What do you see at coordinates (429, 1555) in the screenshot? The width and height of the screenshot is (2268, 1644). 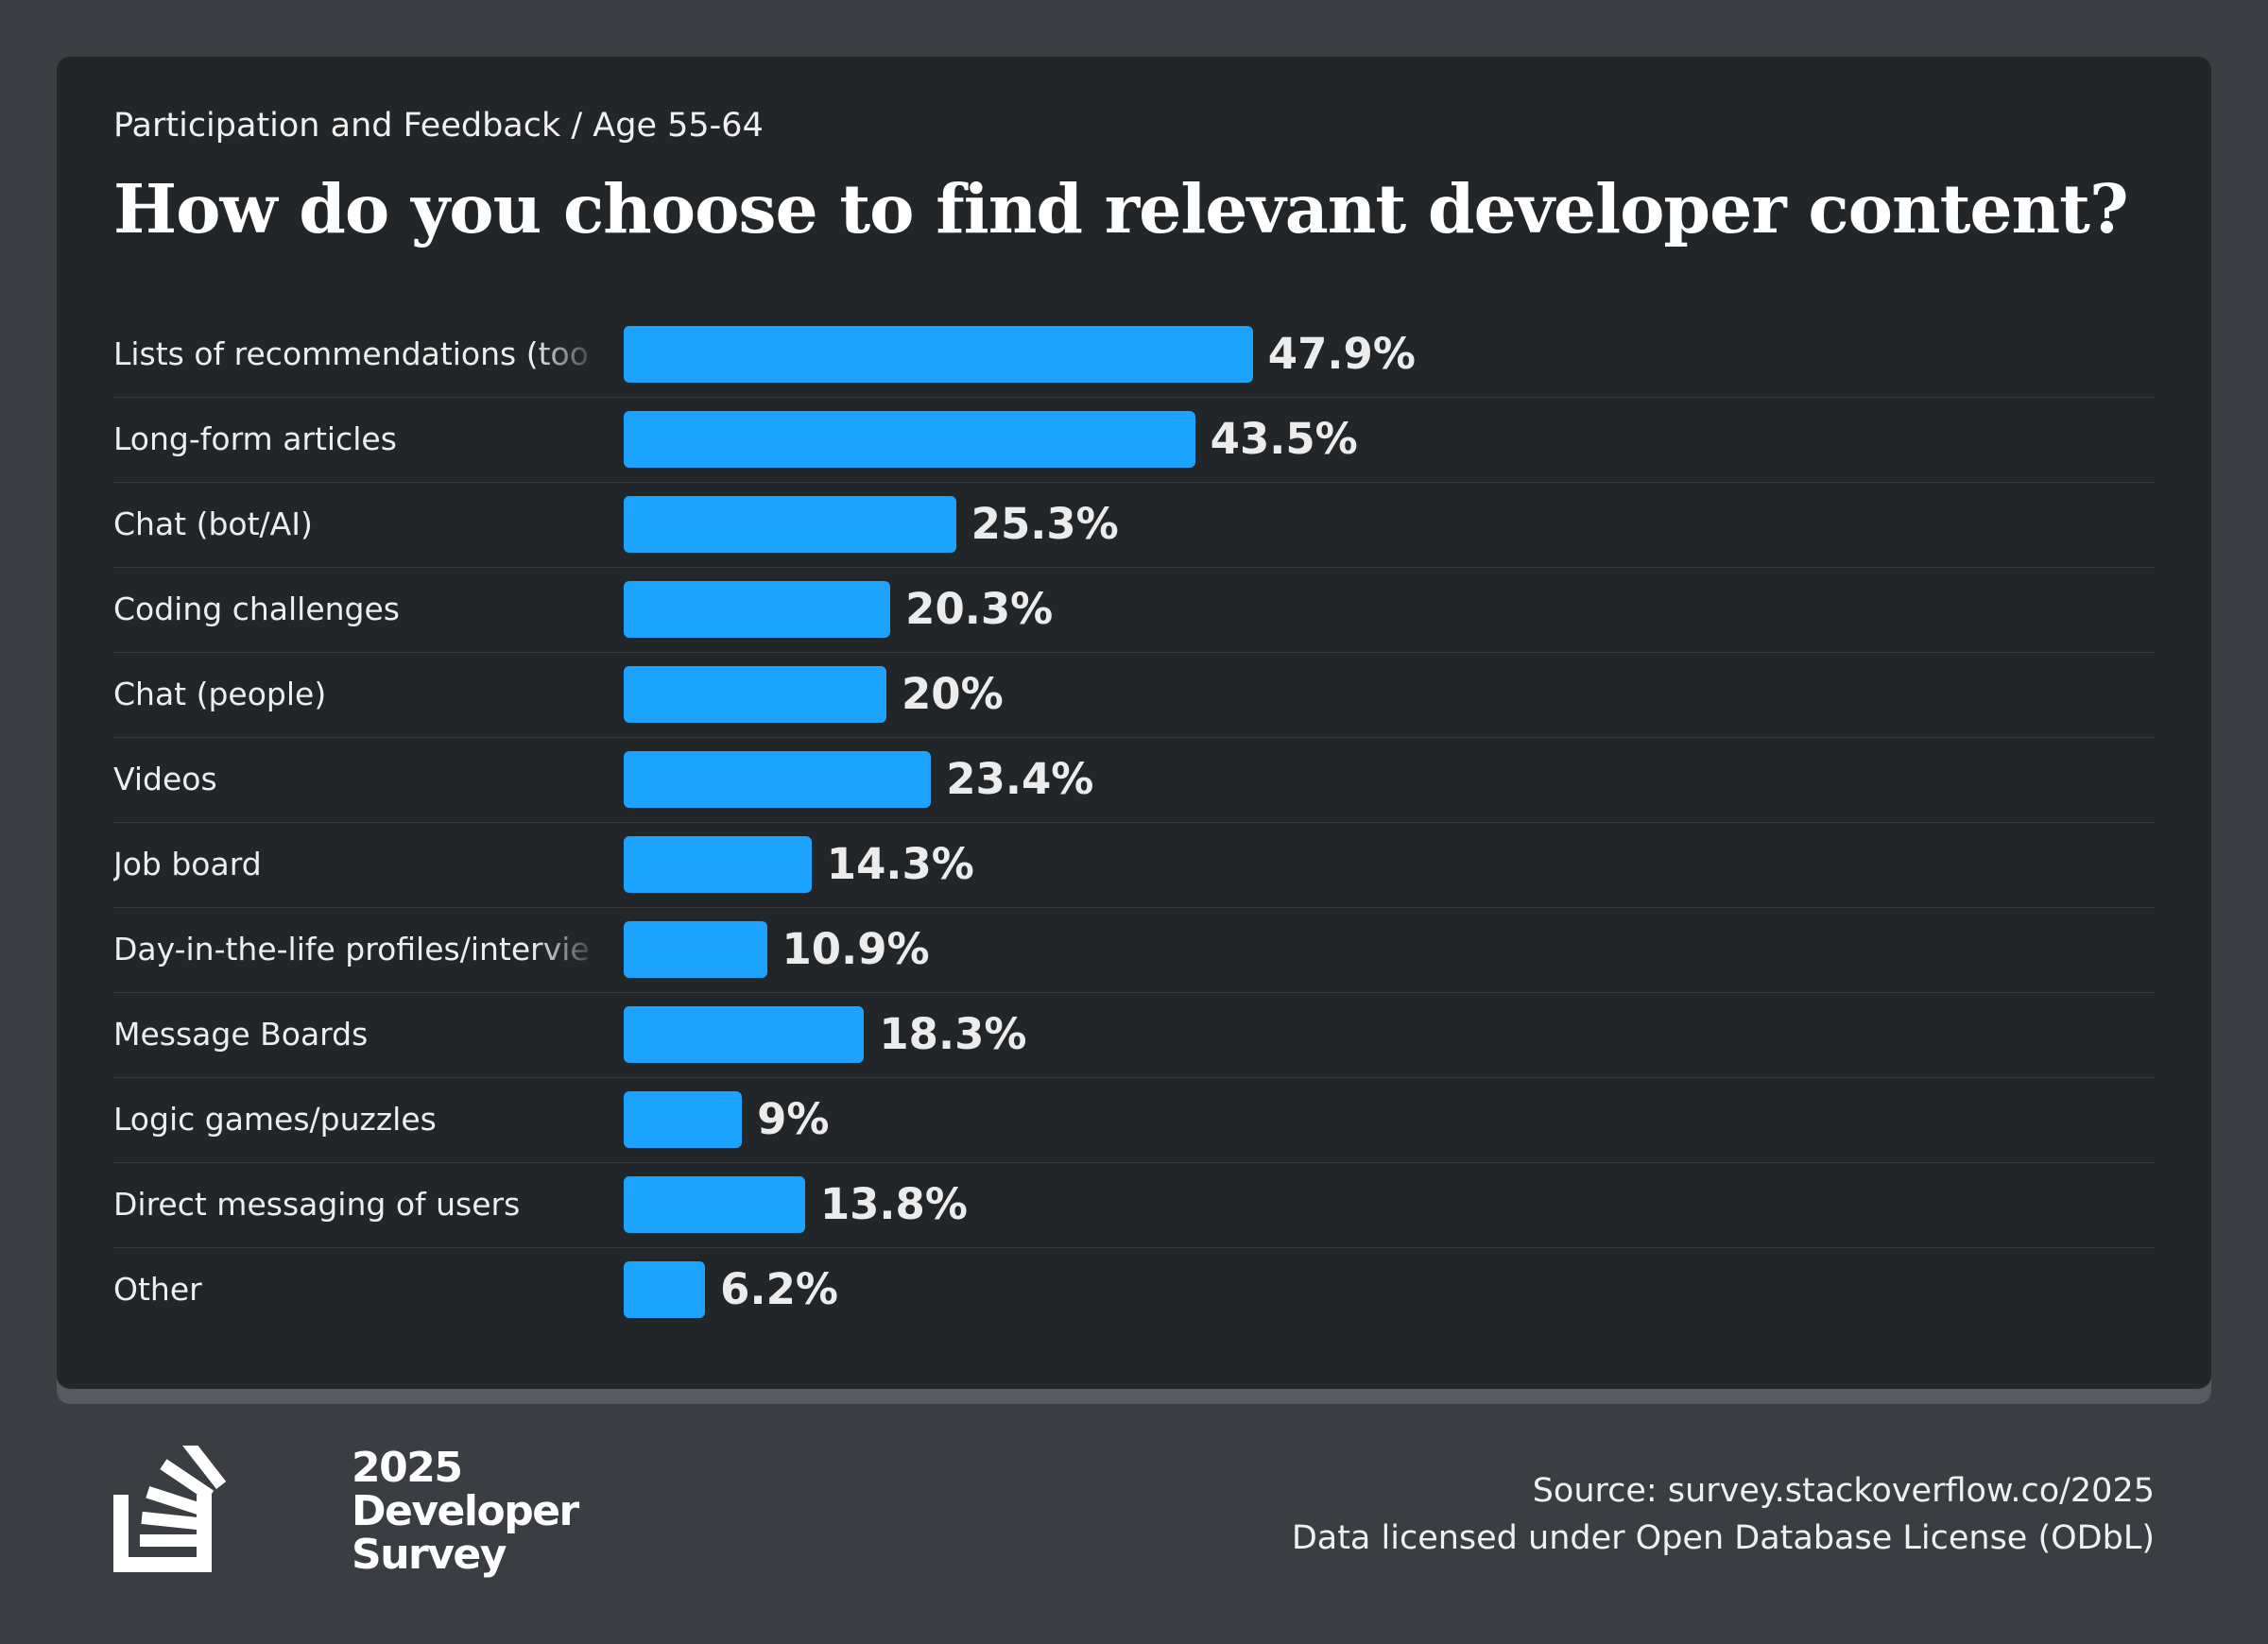 I see `logo-line2: Survey` at bounding box center [429, 1555].